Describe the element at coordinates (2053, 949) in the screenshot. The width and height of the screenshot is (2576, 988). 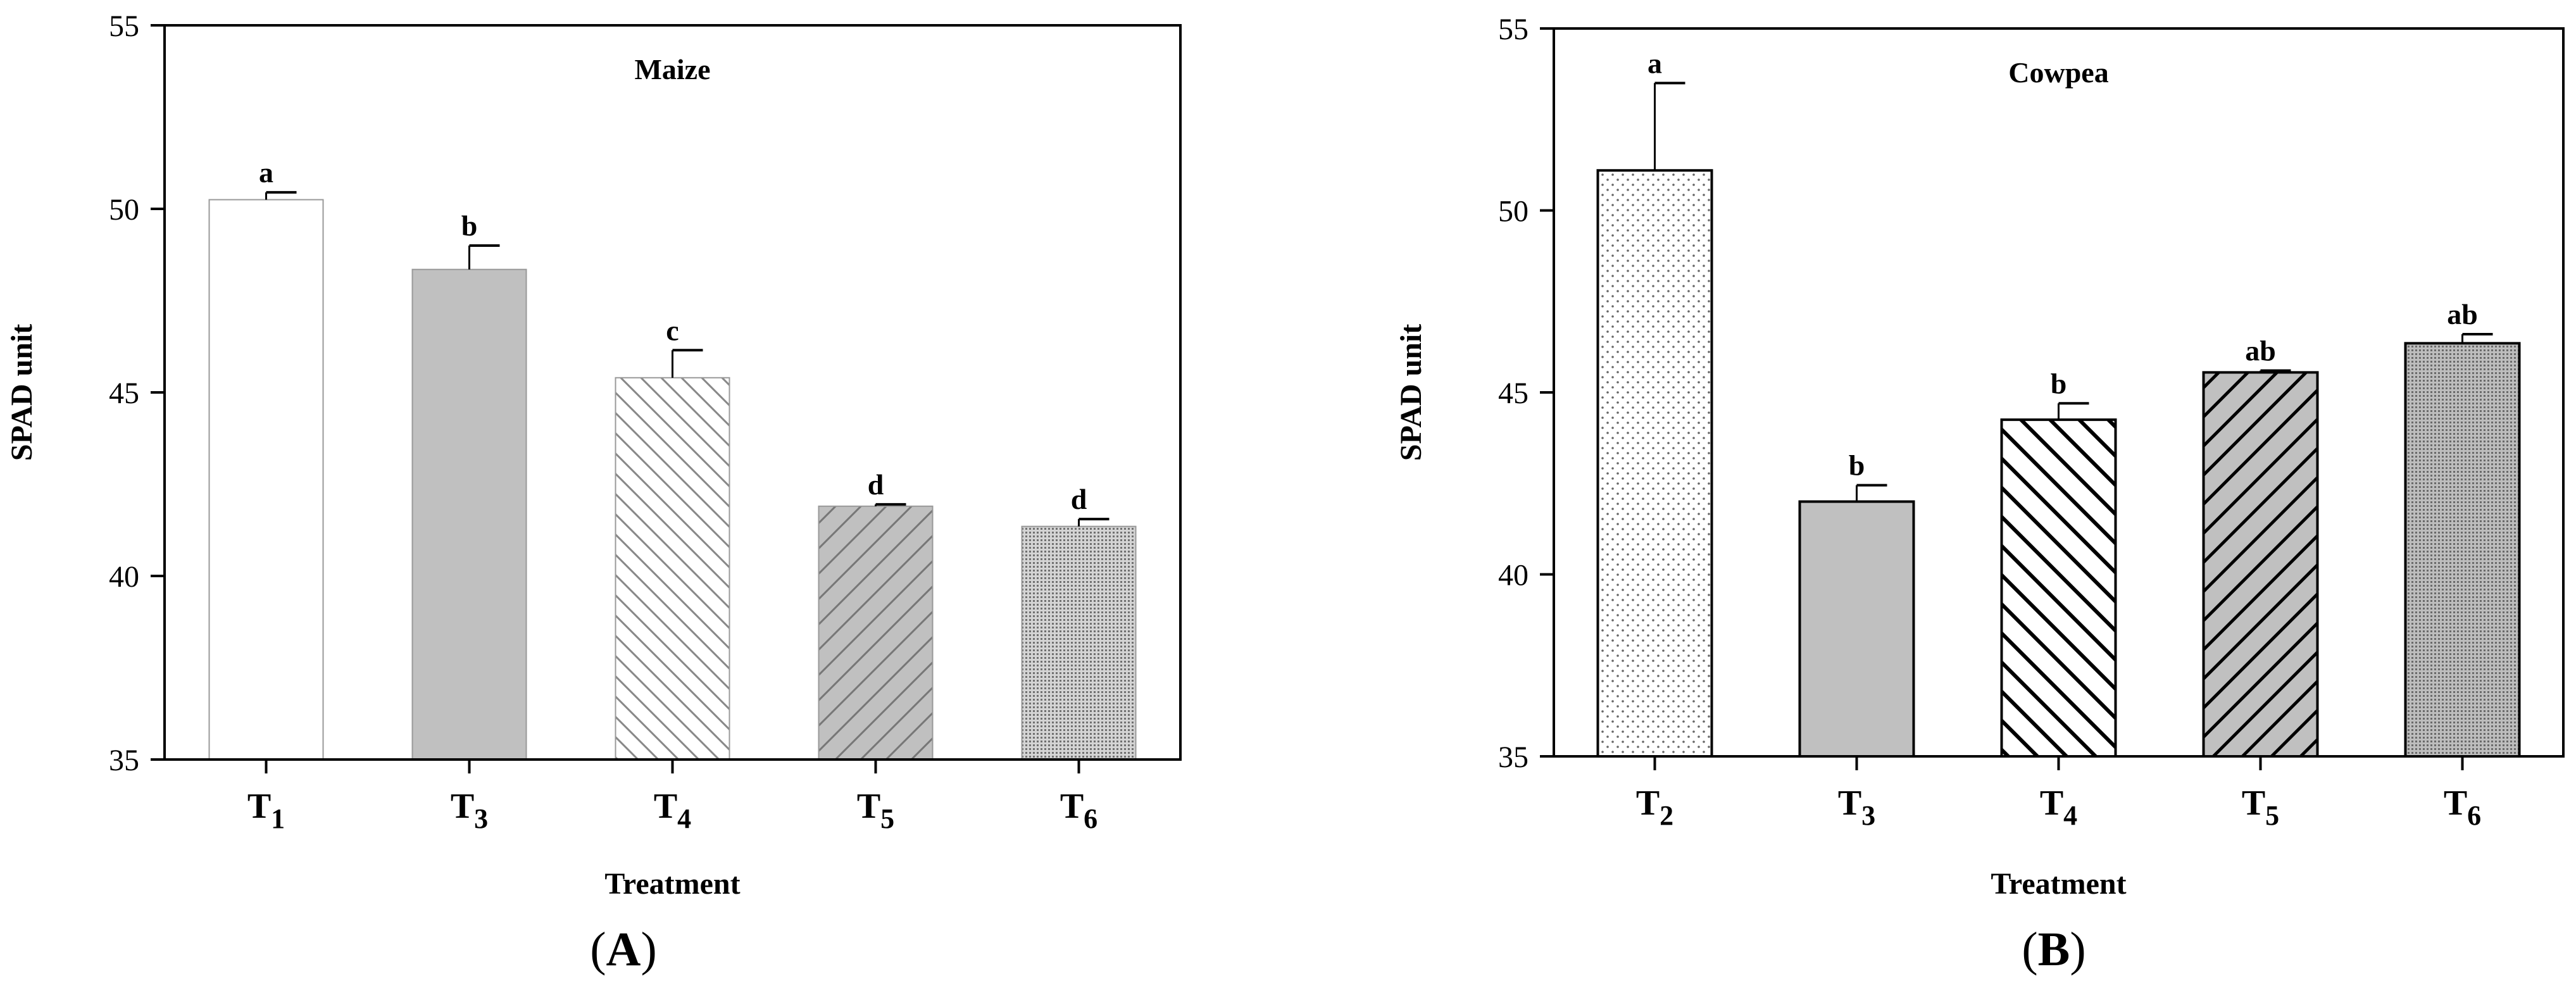
I see `panel-label: (B)` at that location.